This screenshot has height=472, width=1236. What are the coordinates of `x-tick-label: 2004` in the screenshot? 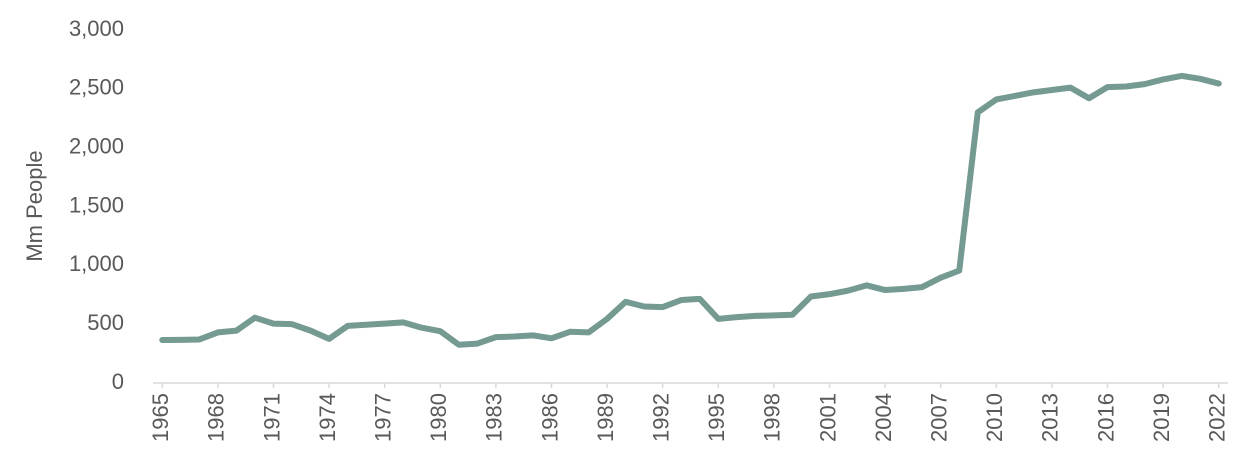 It's located at (883, 417).